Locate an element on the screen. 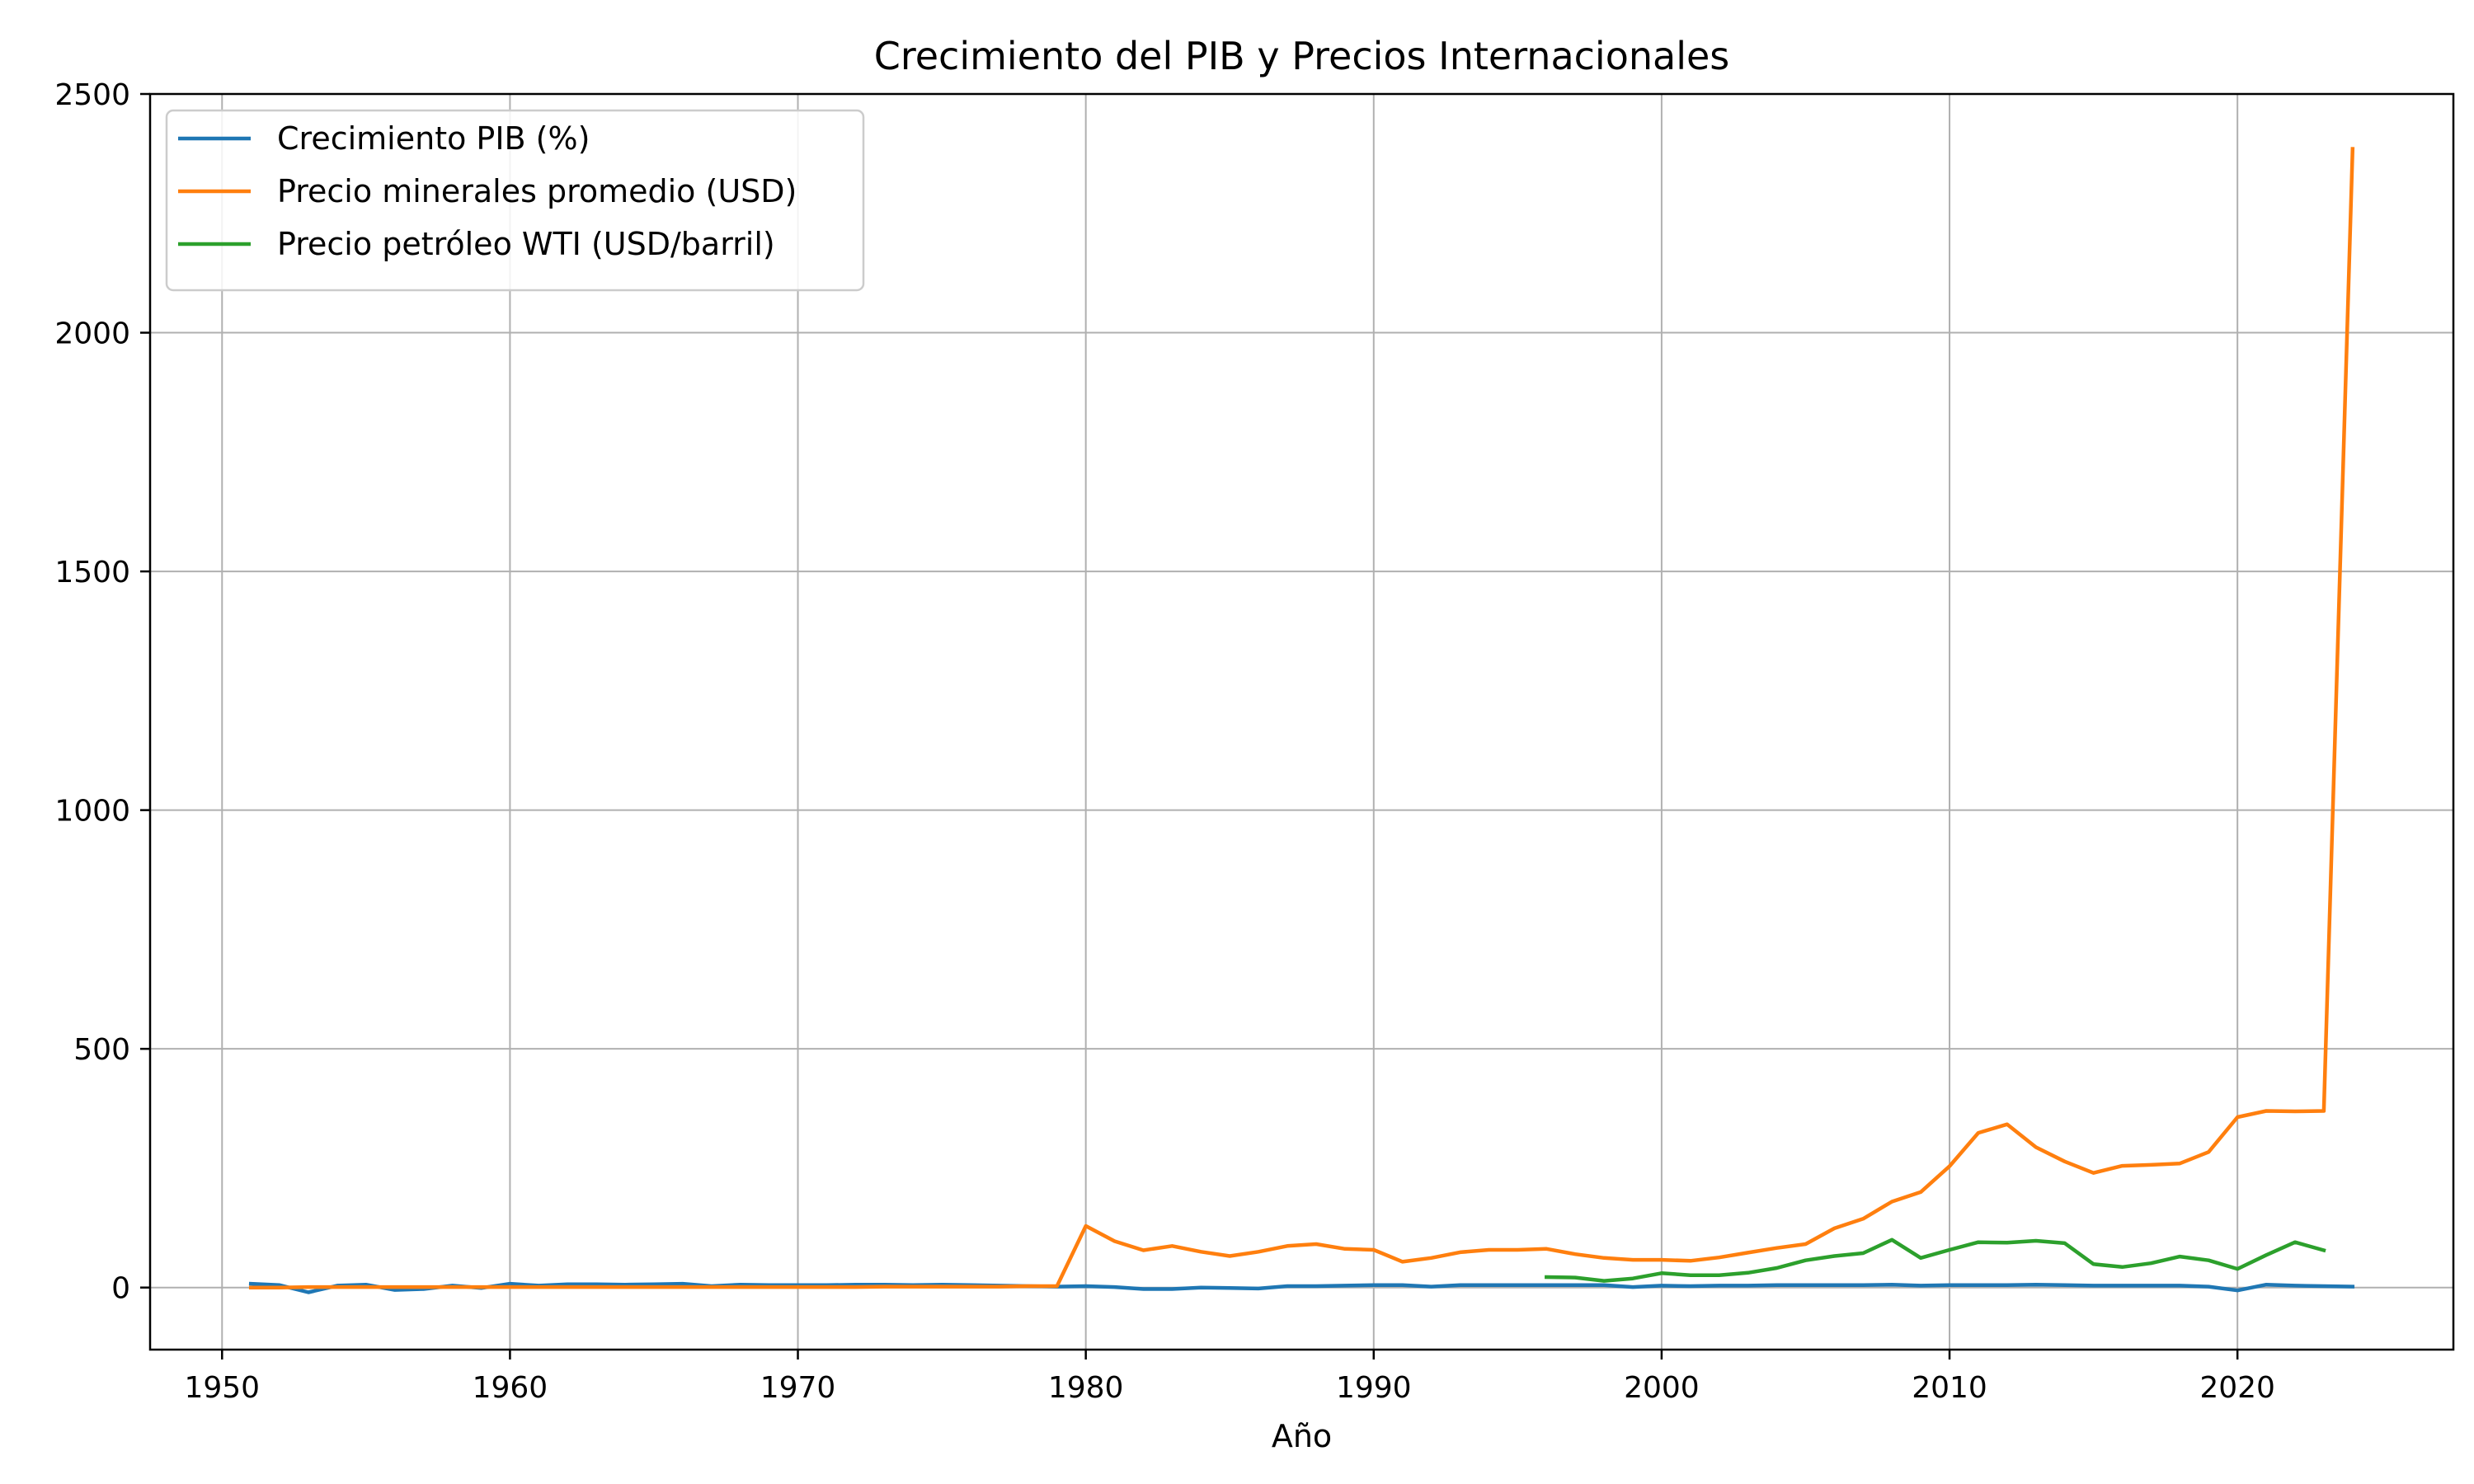 The height and width of the screenshot is (1484, 2474). y-tick-label: 1000 is located at coordinates (92, 812).